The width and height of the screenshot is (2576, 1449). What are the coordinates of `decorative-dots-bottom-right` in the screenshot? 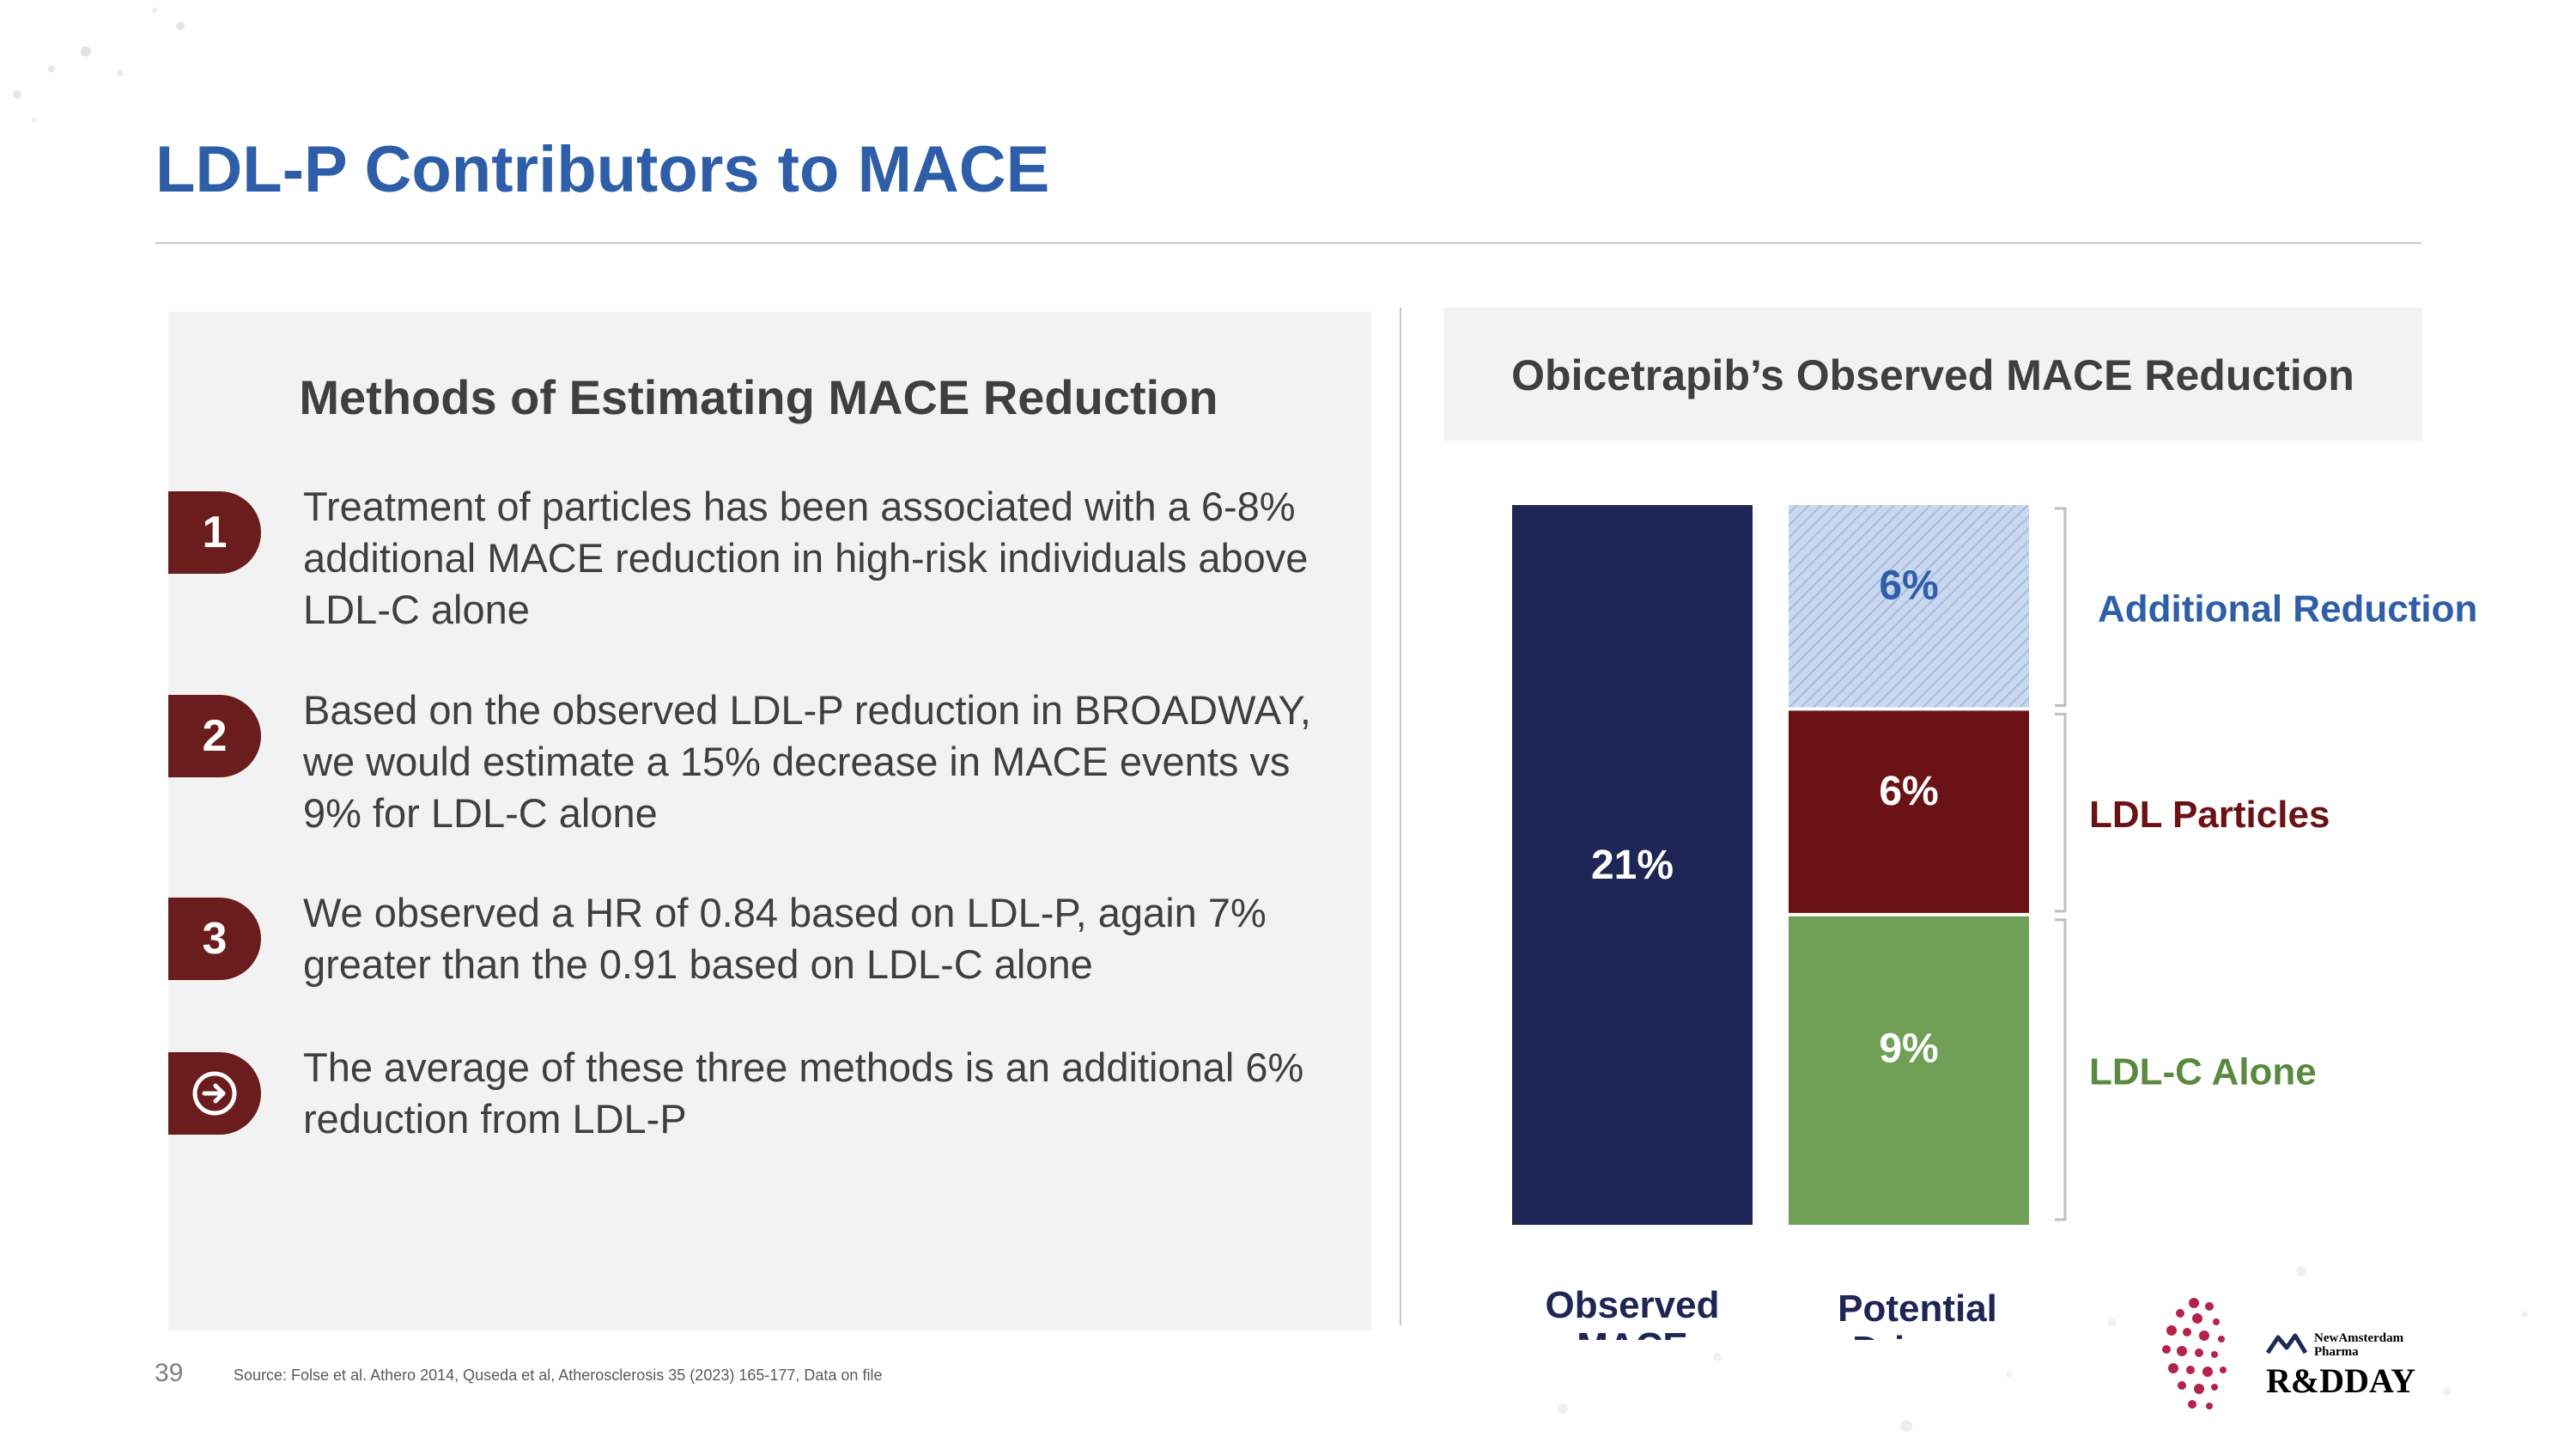 It's located at (2043, 1349).